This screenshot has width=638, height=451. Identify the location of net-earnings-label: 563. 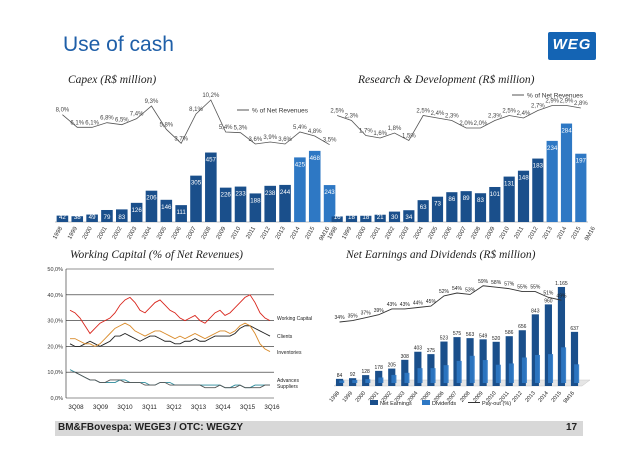
(470, 335).